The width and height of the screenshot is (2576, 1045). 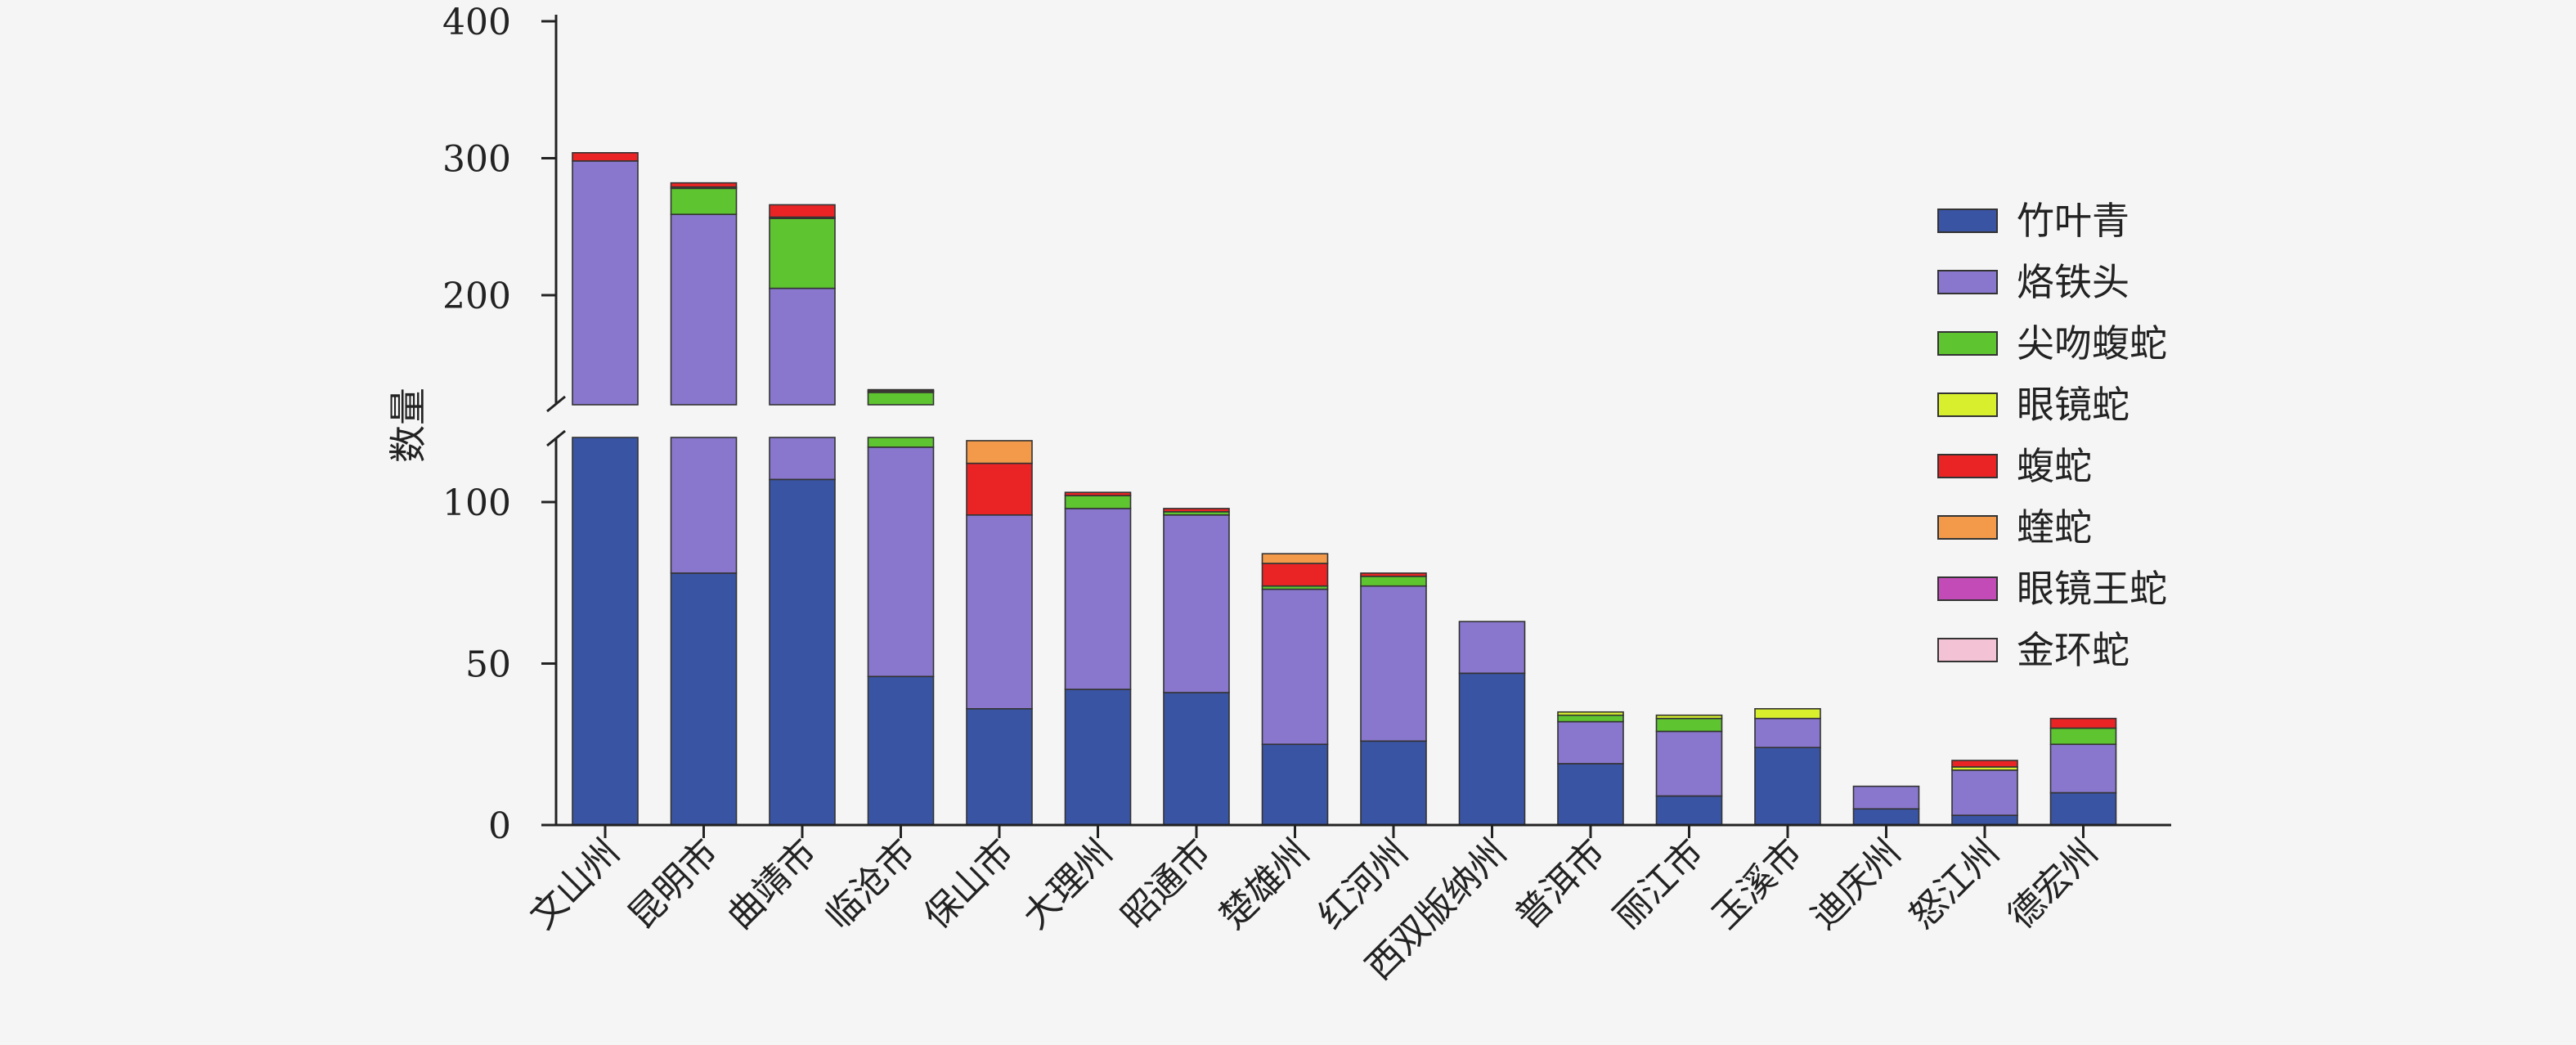 What do you see at coordinates (1067, 884) in the screenshot?
I see `x-tick-label: 大理州` at bounding box center [1067, 884].